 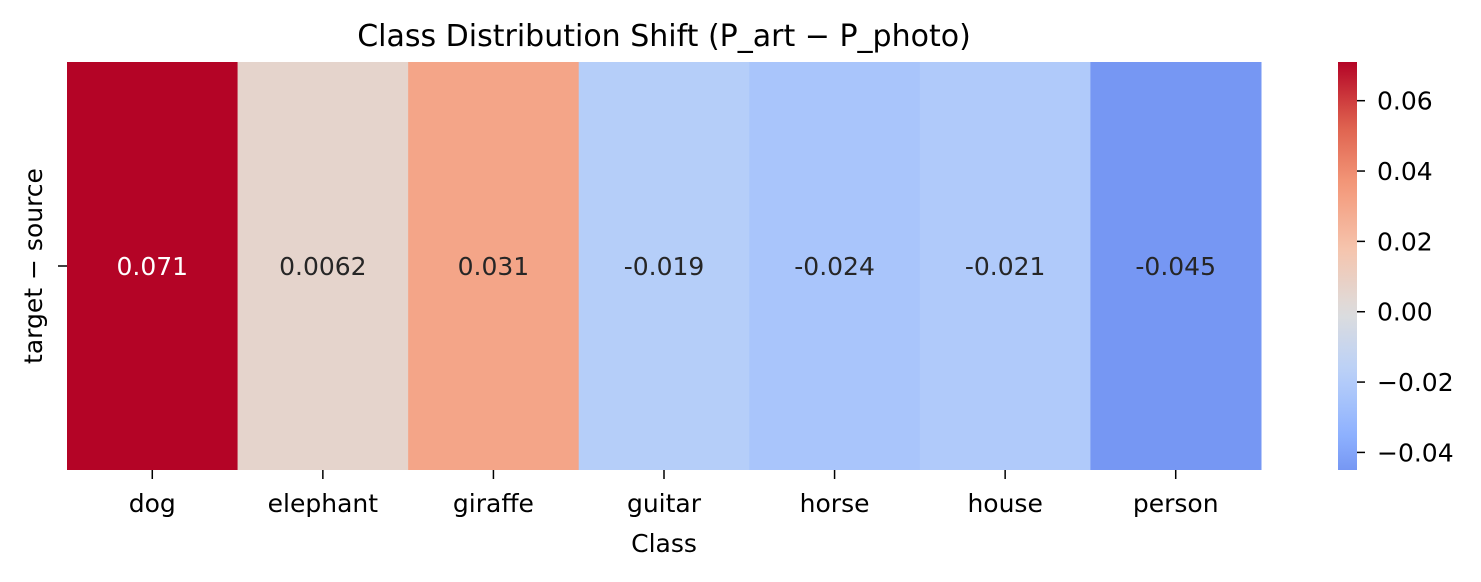 I want to click on x-tick-label: horse, so click(x=835, y=503).